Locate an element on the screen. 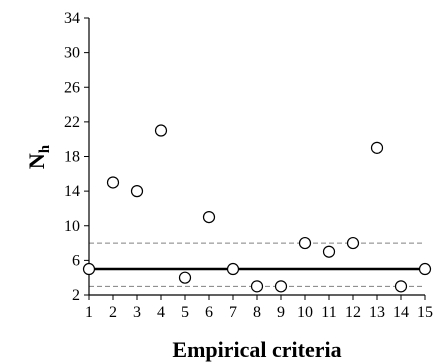  x-tick-label: 13 is located at coordinates (377, 312).